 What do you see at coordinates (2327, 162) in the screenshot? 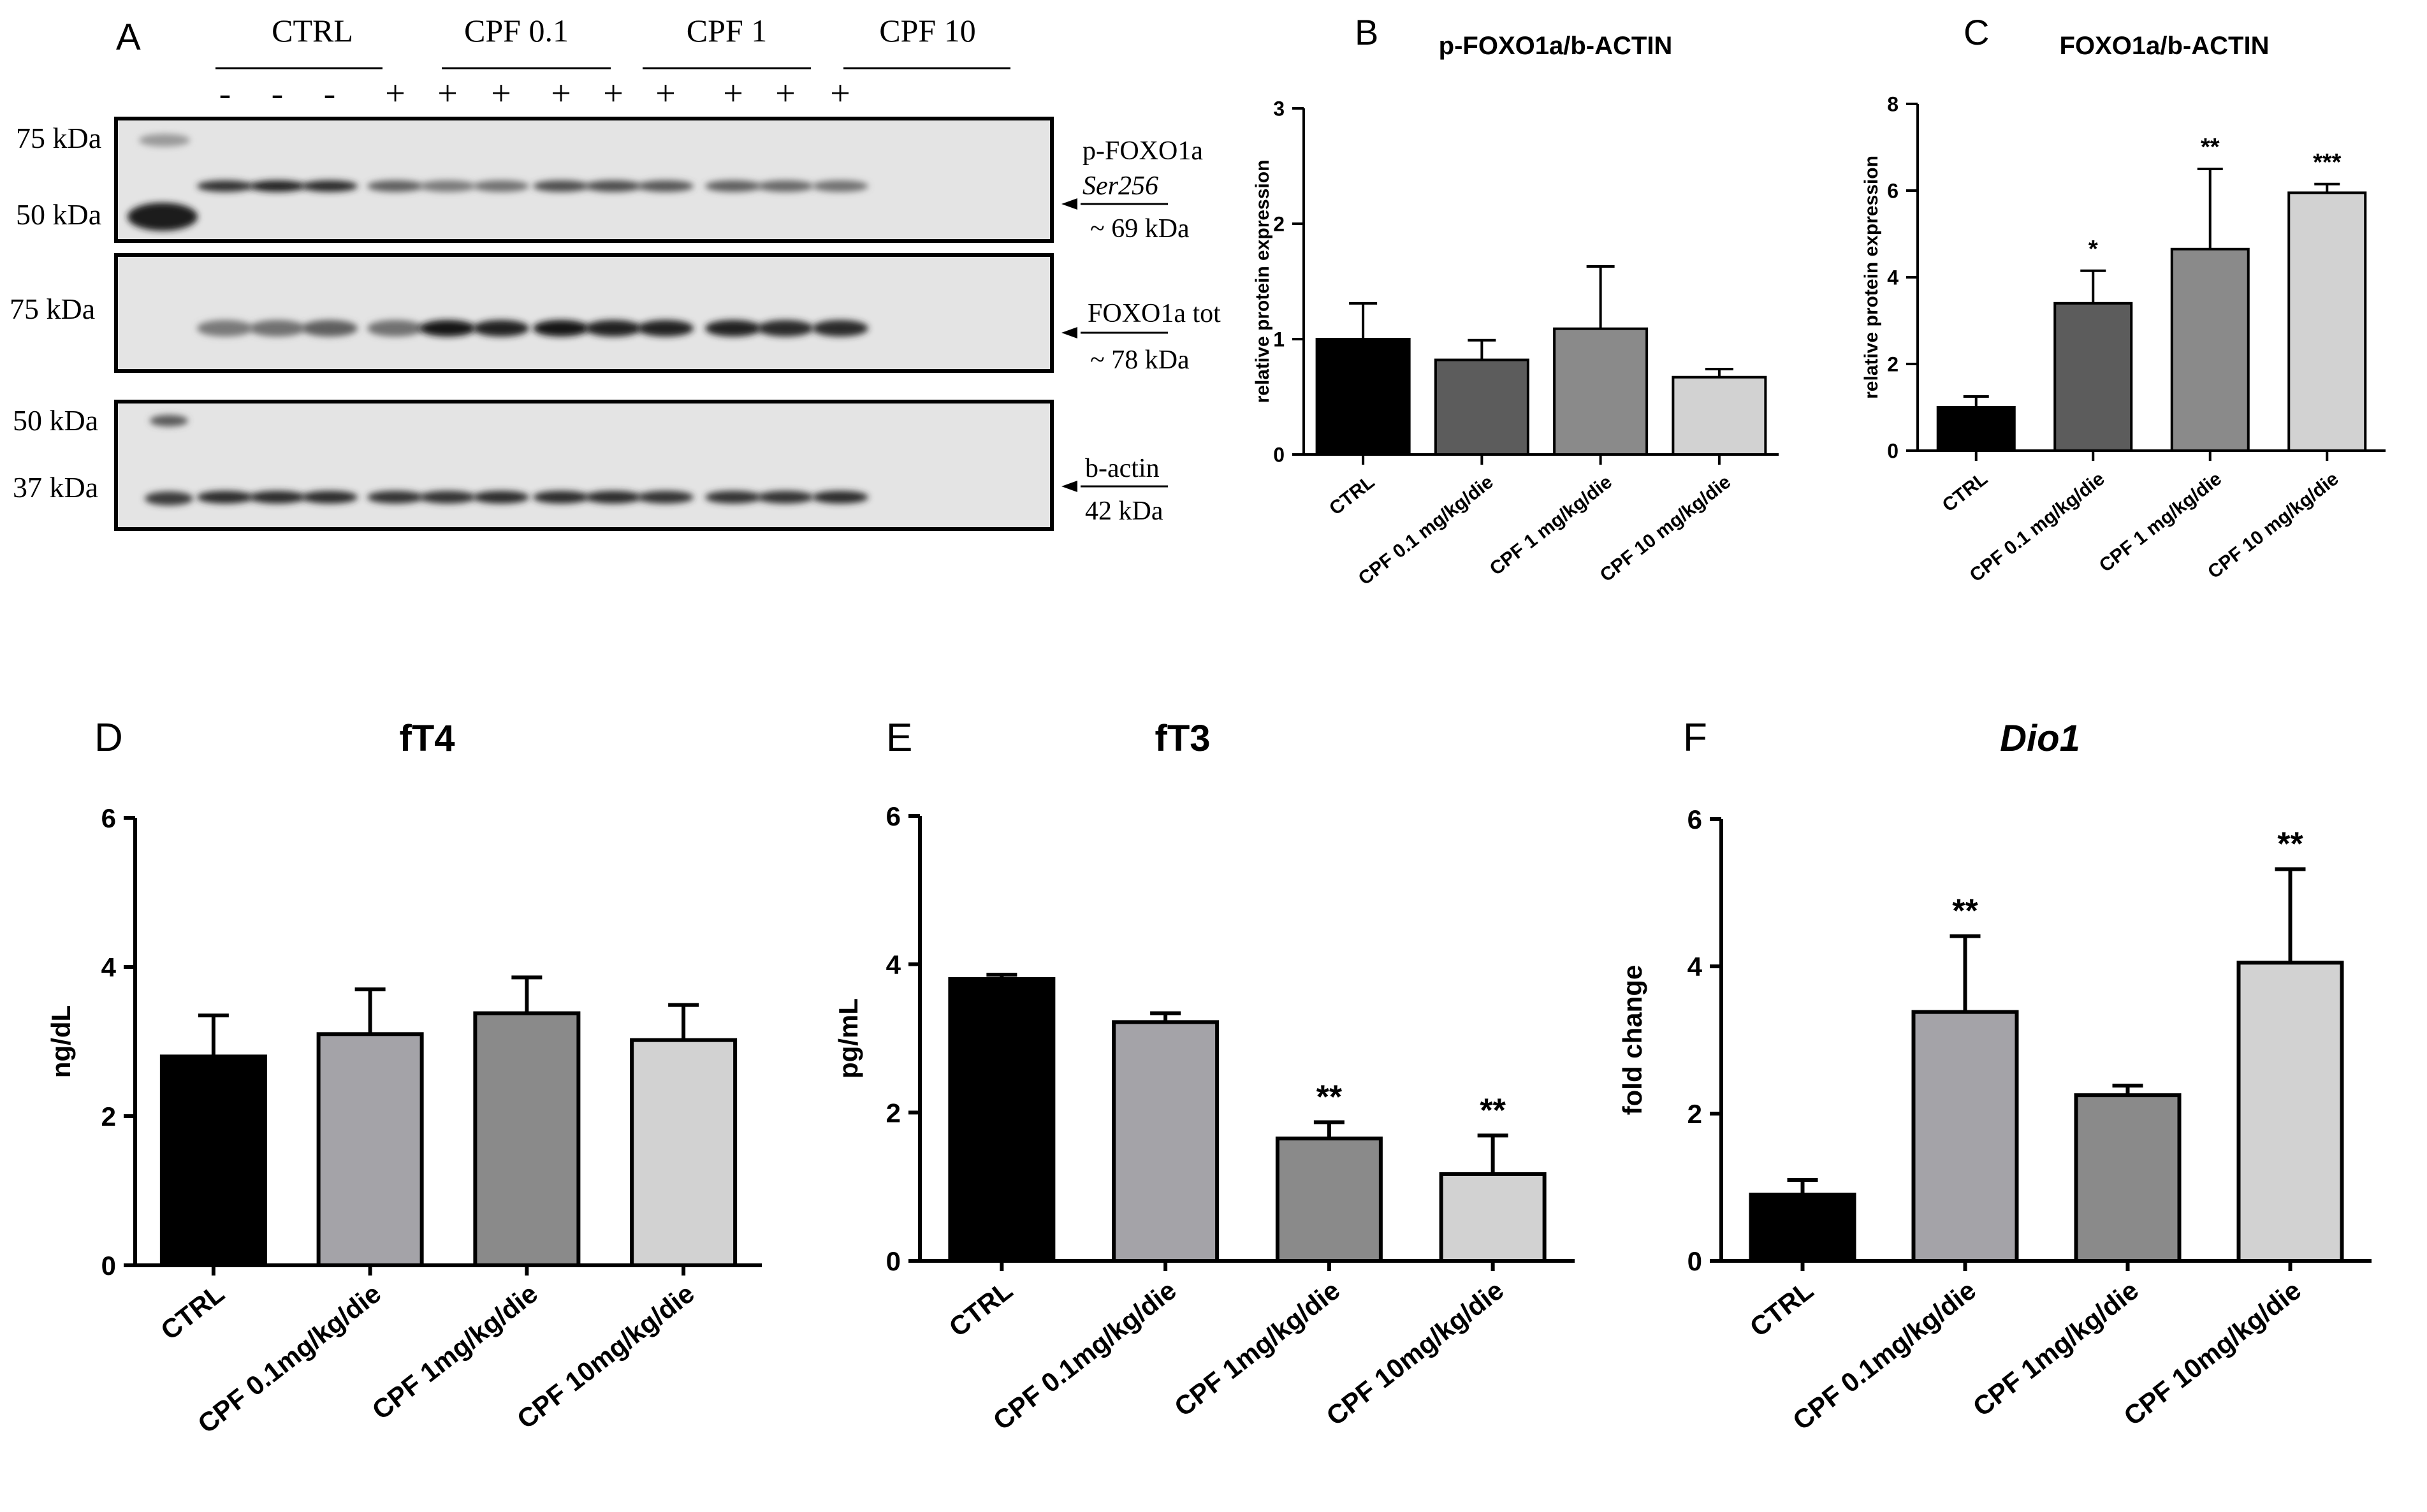
I see `significance-marker: ***` at bounding box center [2327, 162].